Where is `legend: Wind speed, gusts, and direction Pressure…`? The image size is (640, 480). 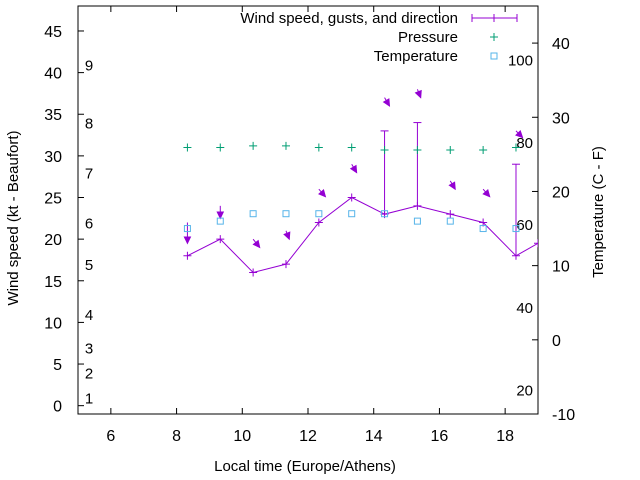
legend: Wind speed, gusts, and direction Pressure… is located at coordinates (379, 37).